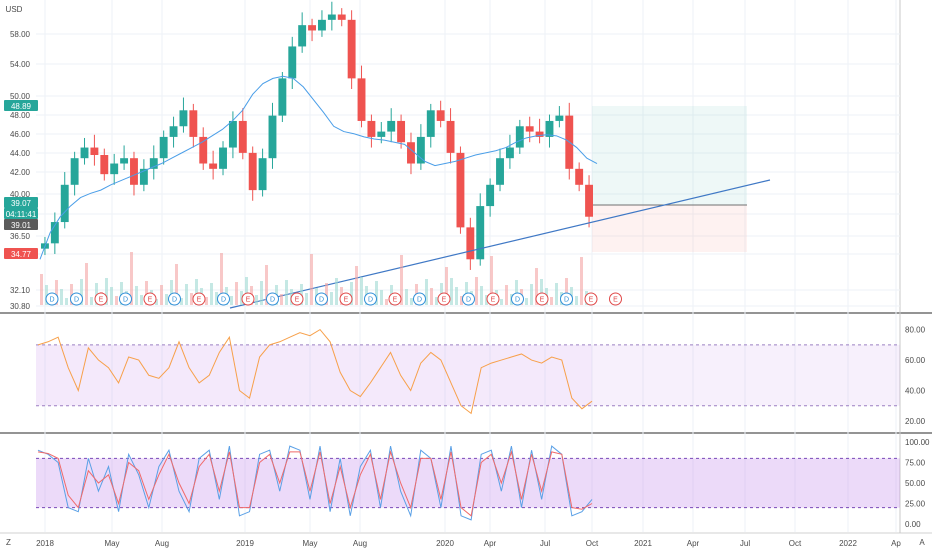 This screenshot has width=932, height=550. Describe the element at coordinates (20, 290) in the screenshot. I see `y-tick-label: 32.10` at that location.